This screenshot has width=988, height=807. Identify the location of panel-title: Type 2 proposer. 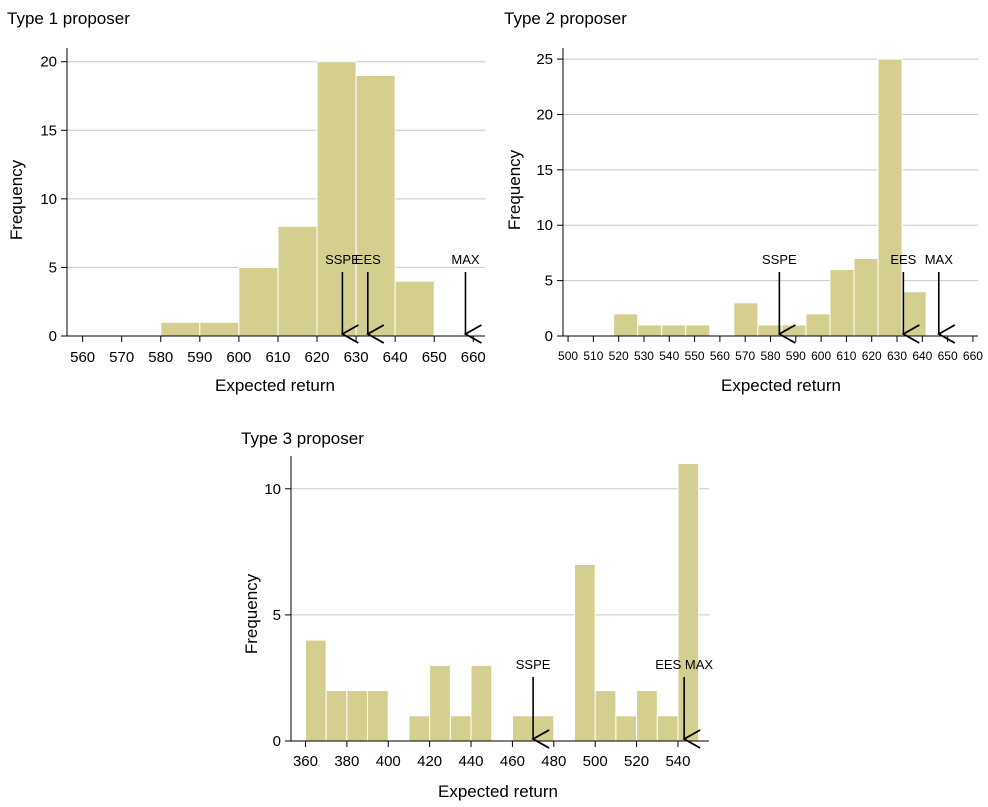
(565, 18).